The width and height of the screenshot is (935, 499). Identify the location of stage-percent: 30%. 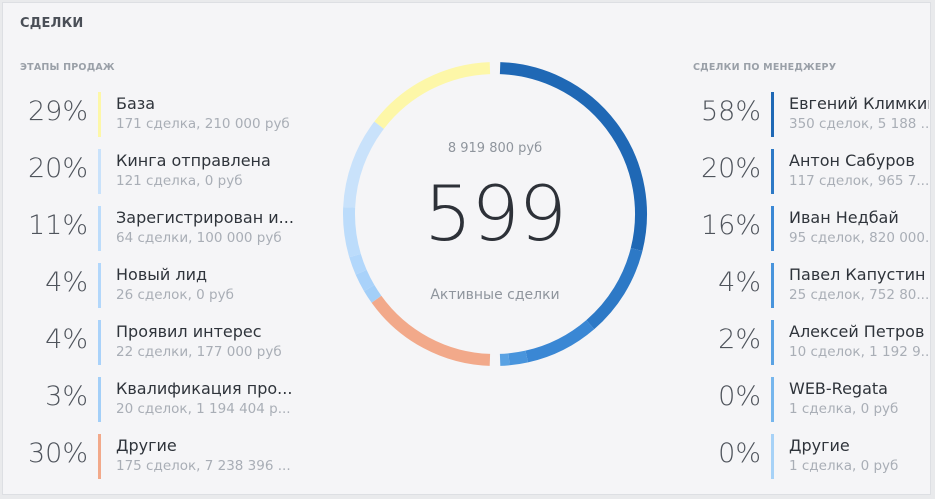
(57, 453).